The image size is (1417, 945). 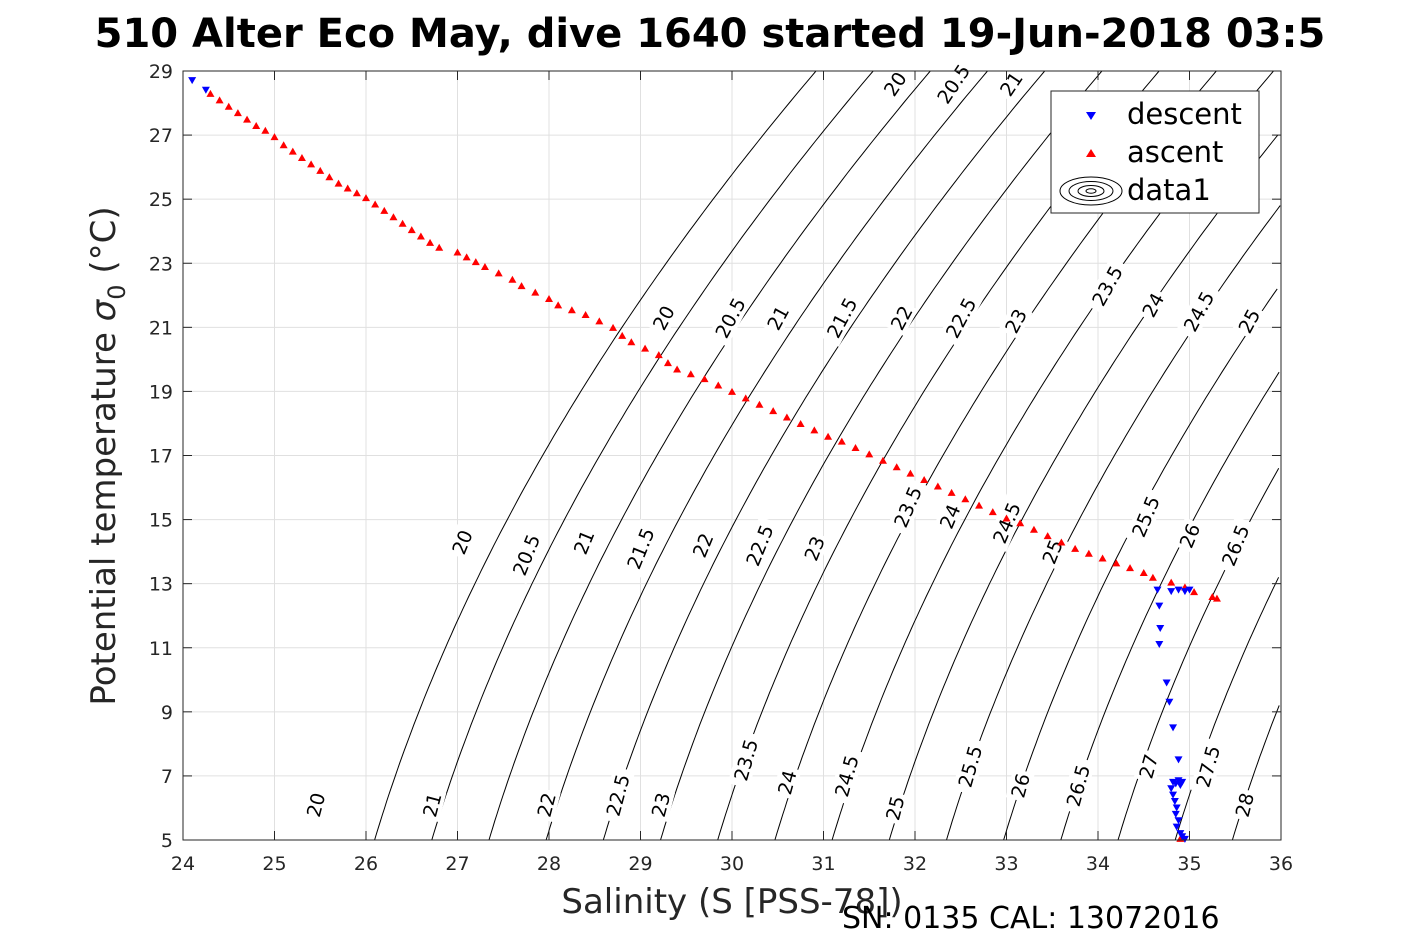 What do you see at coordinates (457, 864) in the screenshot?
I see `x-tick-label: 27` at bounding box center [457, 864].